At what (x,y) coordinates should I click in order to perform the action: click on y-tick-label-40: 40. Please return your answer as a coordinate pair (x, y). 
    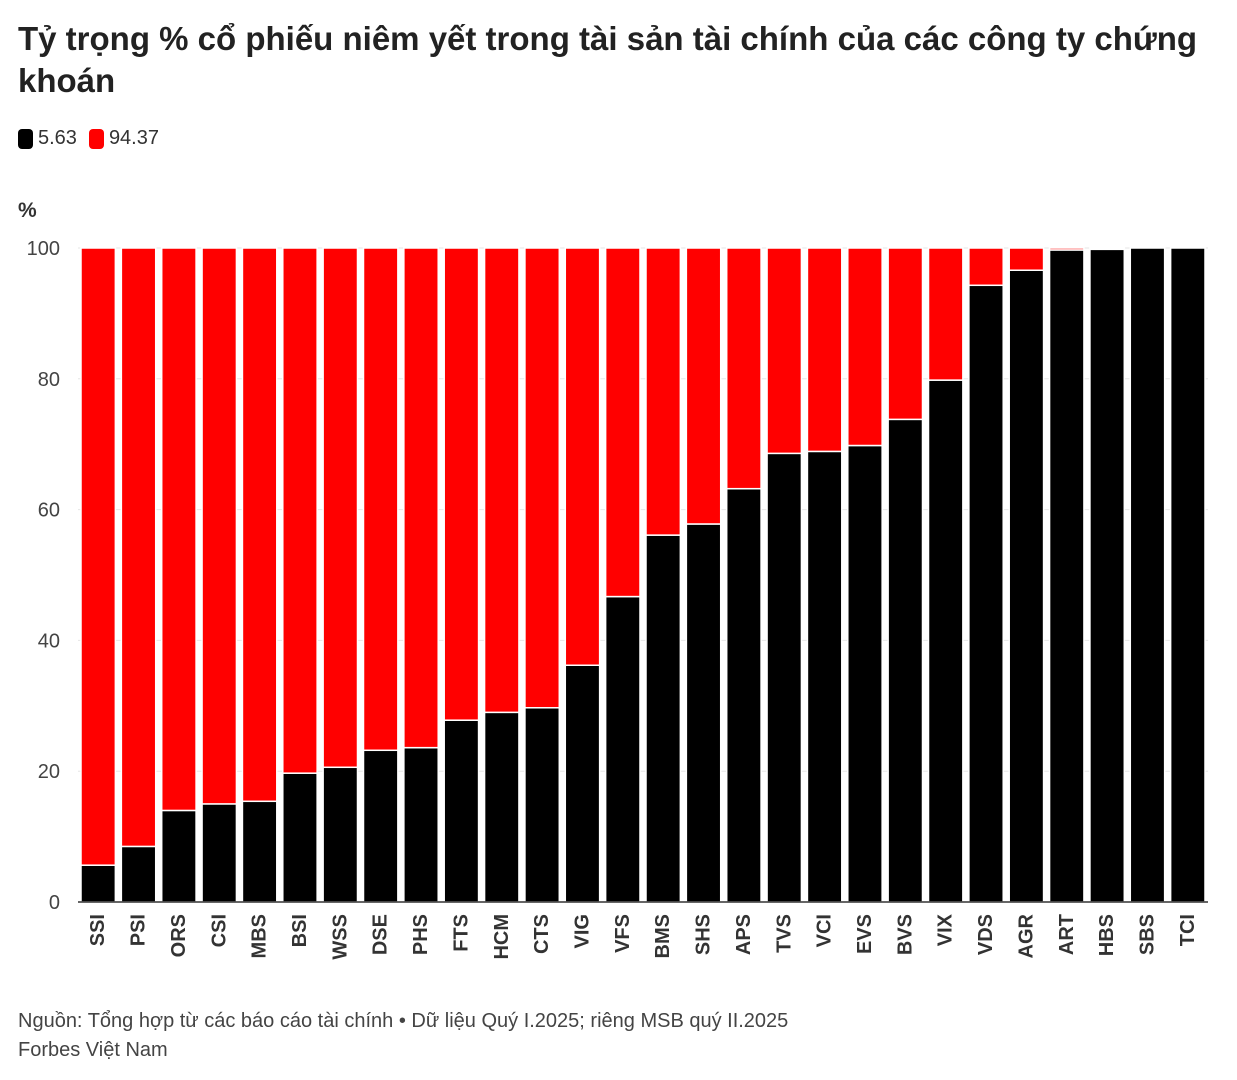
    Looking at the image, I should click on (49, 641).